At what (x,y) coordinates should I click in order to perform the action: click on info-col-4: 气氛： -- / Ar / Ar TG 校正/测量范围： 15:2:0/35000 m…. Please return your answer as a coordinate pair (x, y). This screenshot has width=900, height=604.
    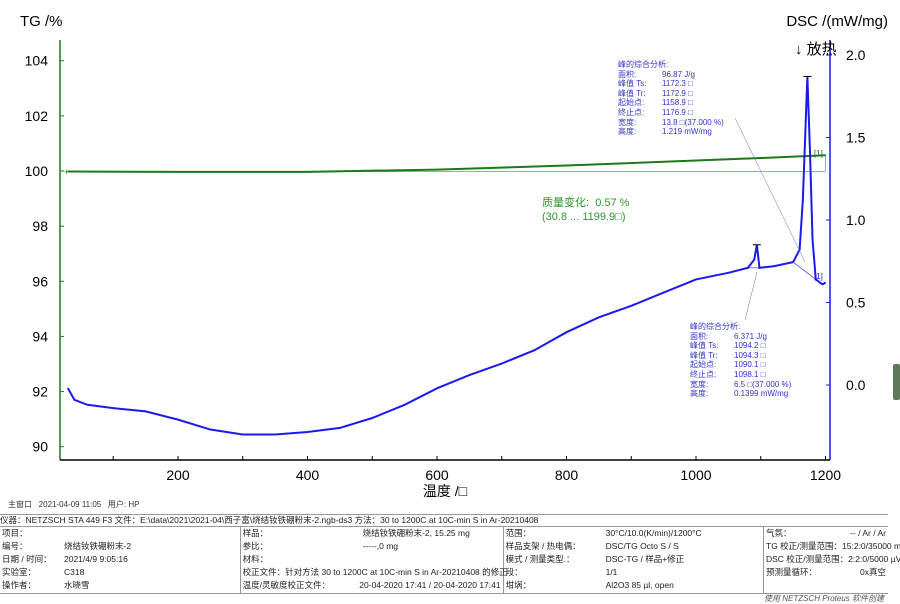
    Looking at the image, I should click on (832, 560).